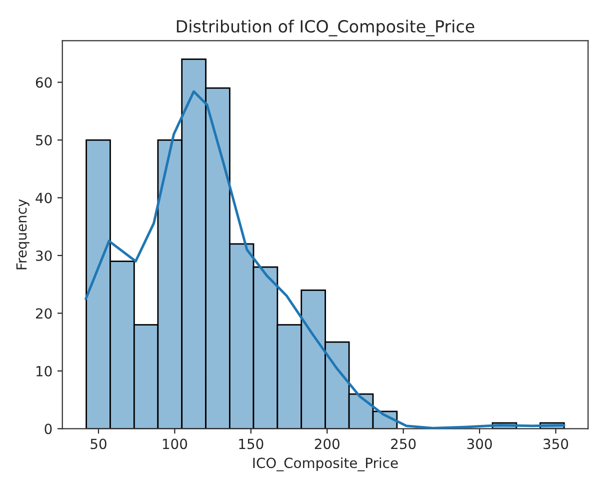 This screenshot has height=479, width=594. What do you see at coordinates (479, 444) in the screenshot?
I see `x-tick-label: 300` at bounding box center [479, 444].